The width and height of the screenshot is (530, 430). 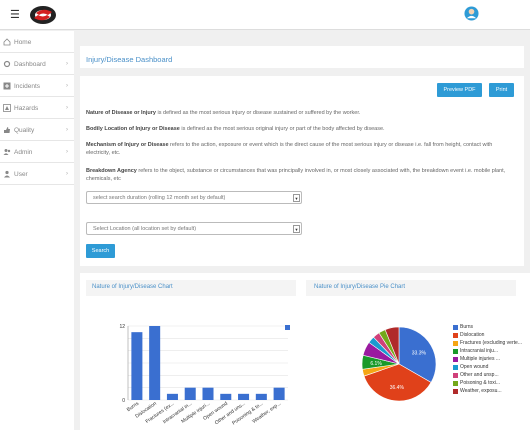 What do you see at coordinates (23, 152) in the screenshot?
I see `sidebar-item-label: Admin` at bounding box center [23, 152].